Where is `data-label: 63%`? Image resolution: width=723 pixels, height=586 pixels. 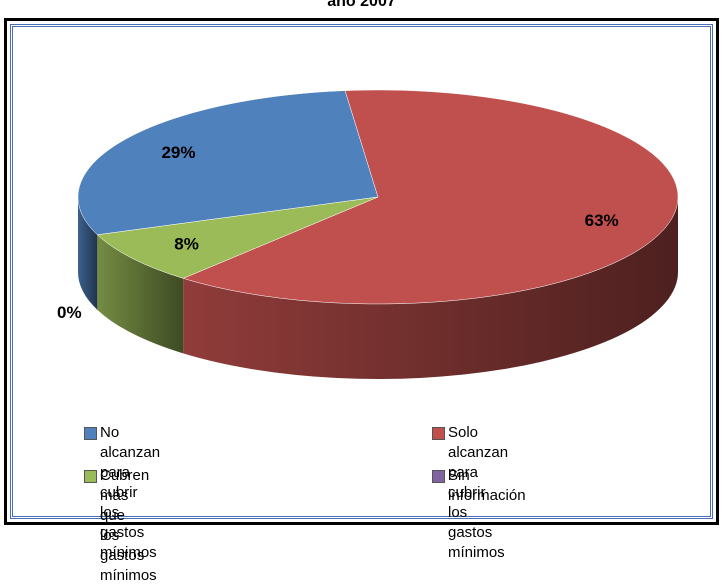
data-label: 63% is located at coordinates (602, 220).